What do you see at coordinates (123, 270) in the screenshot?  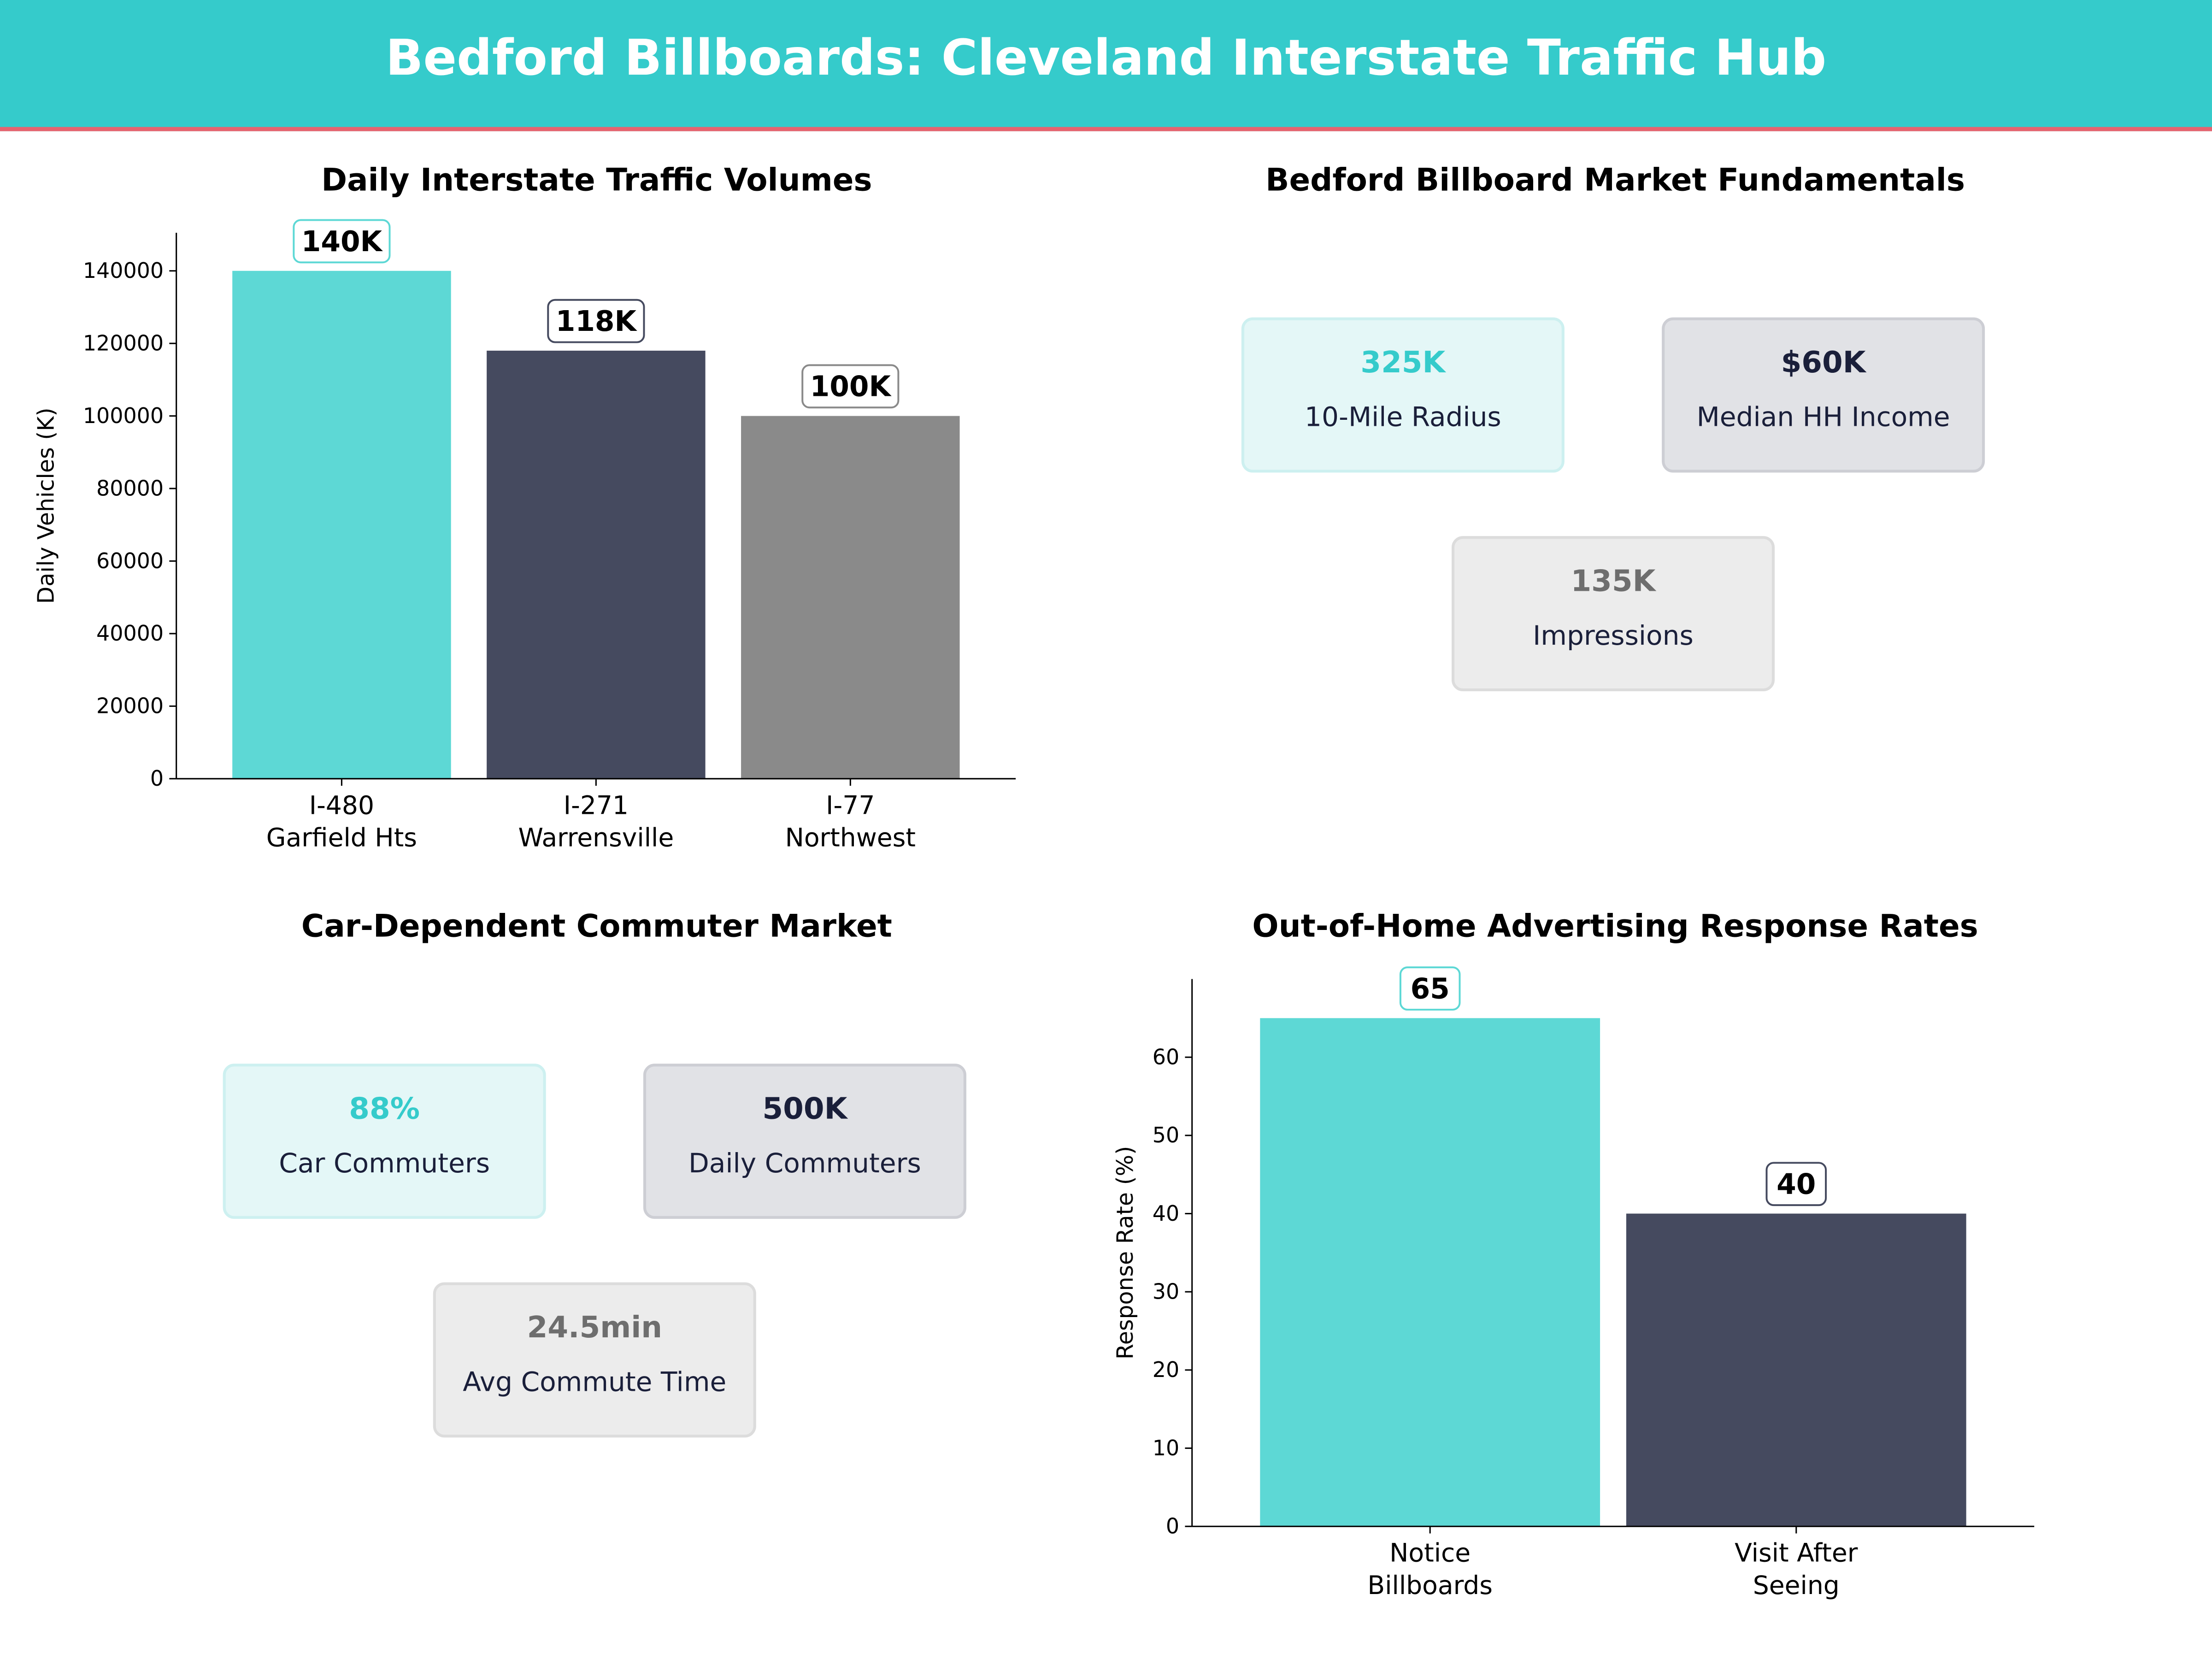 I see `y-tick-label: 140000` at bounding box center [123, 270].